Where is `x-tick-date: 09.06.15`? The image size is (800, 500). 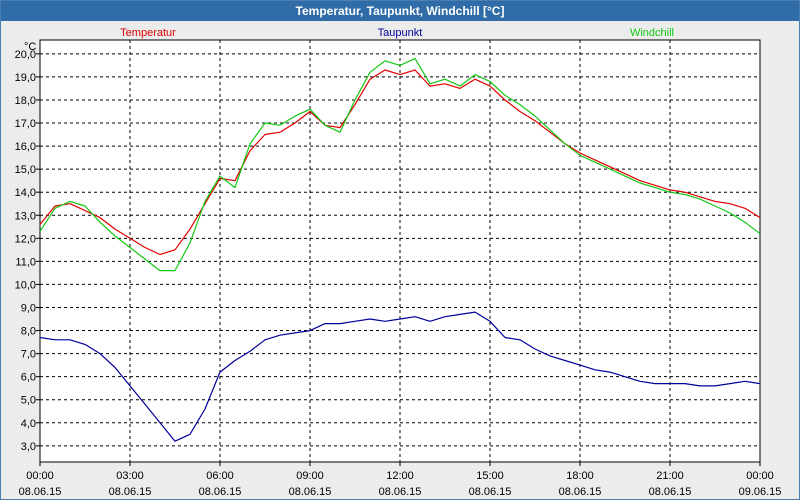
x-tick-date: 09.06.15 is located at coordinates (760, 492).